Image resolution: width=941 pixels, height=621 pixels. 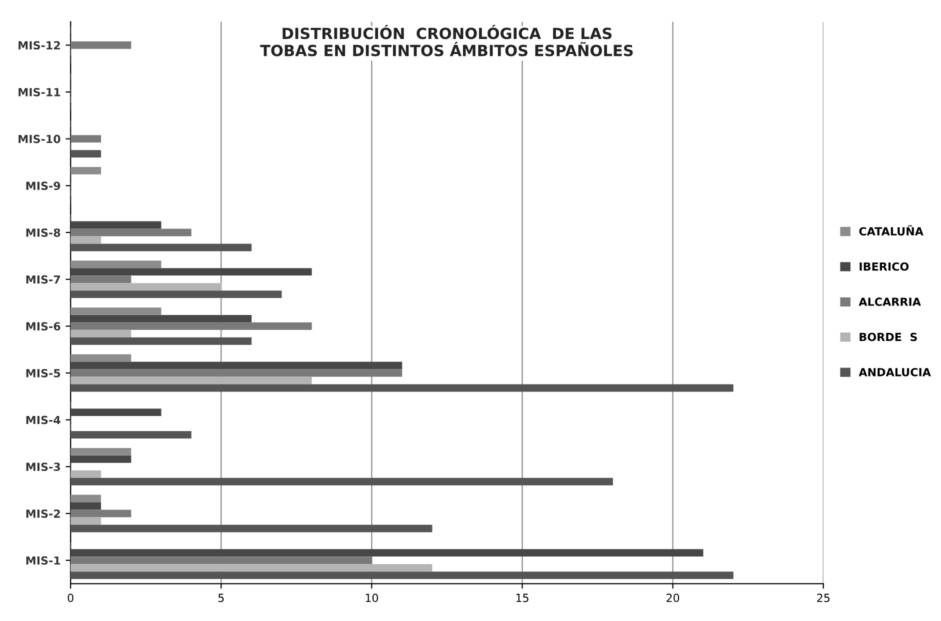 I want to click on y-tick-label: MIS-10, so click(x=39, y=139).